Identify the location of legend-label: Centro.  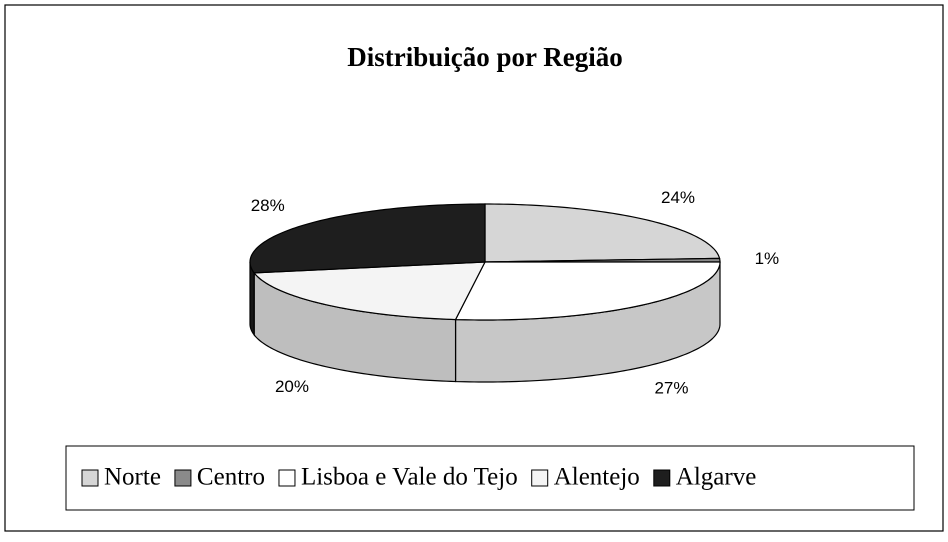
(231, 477).